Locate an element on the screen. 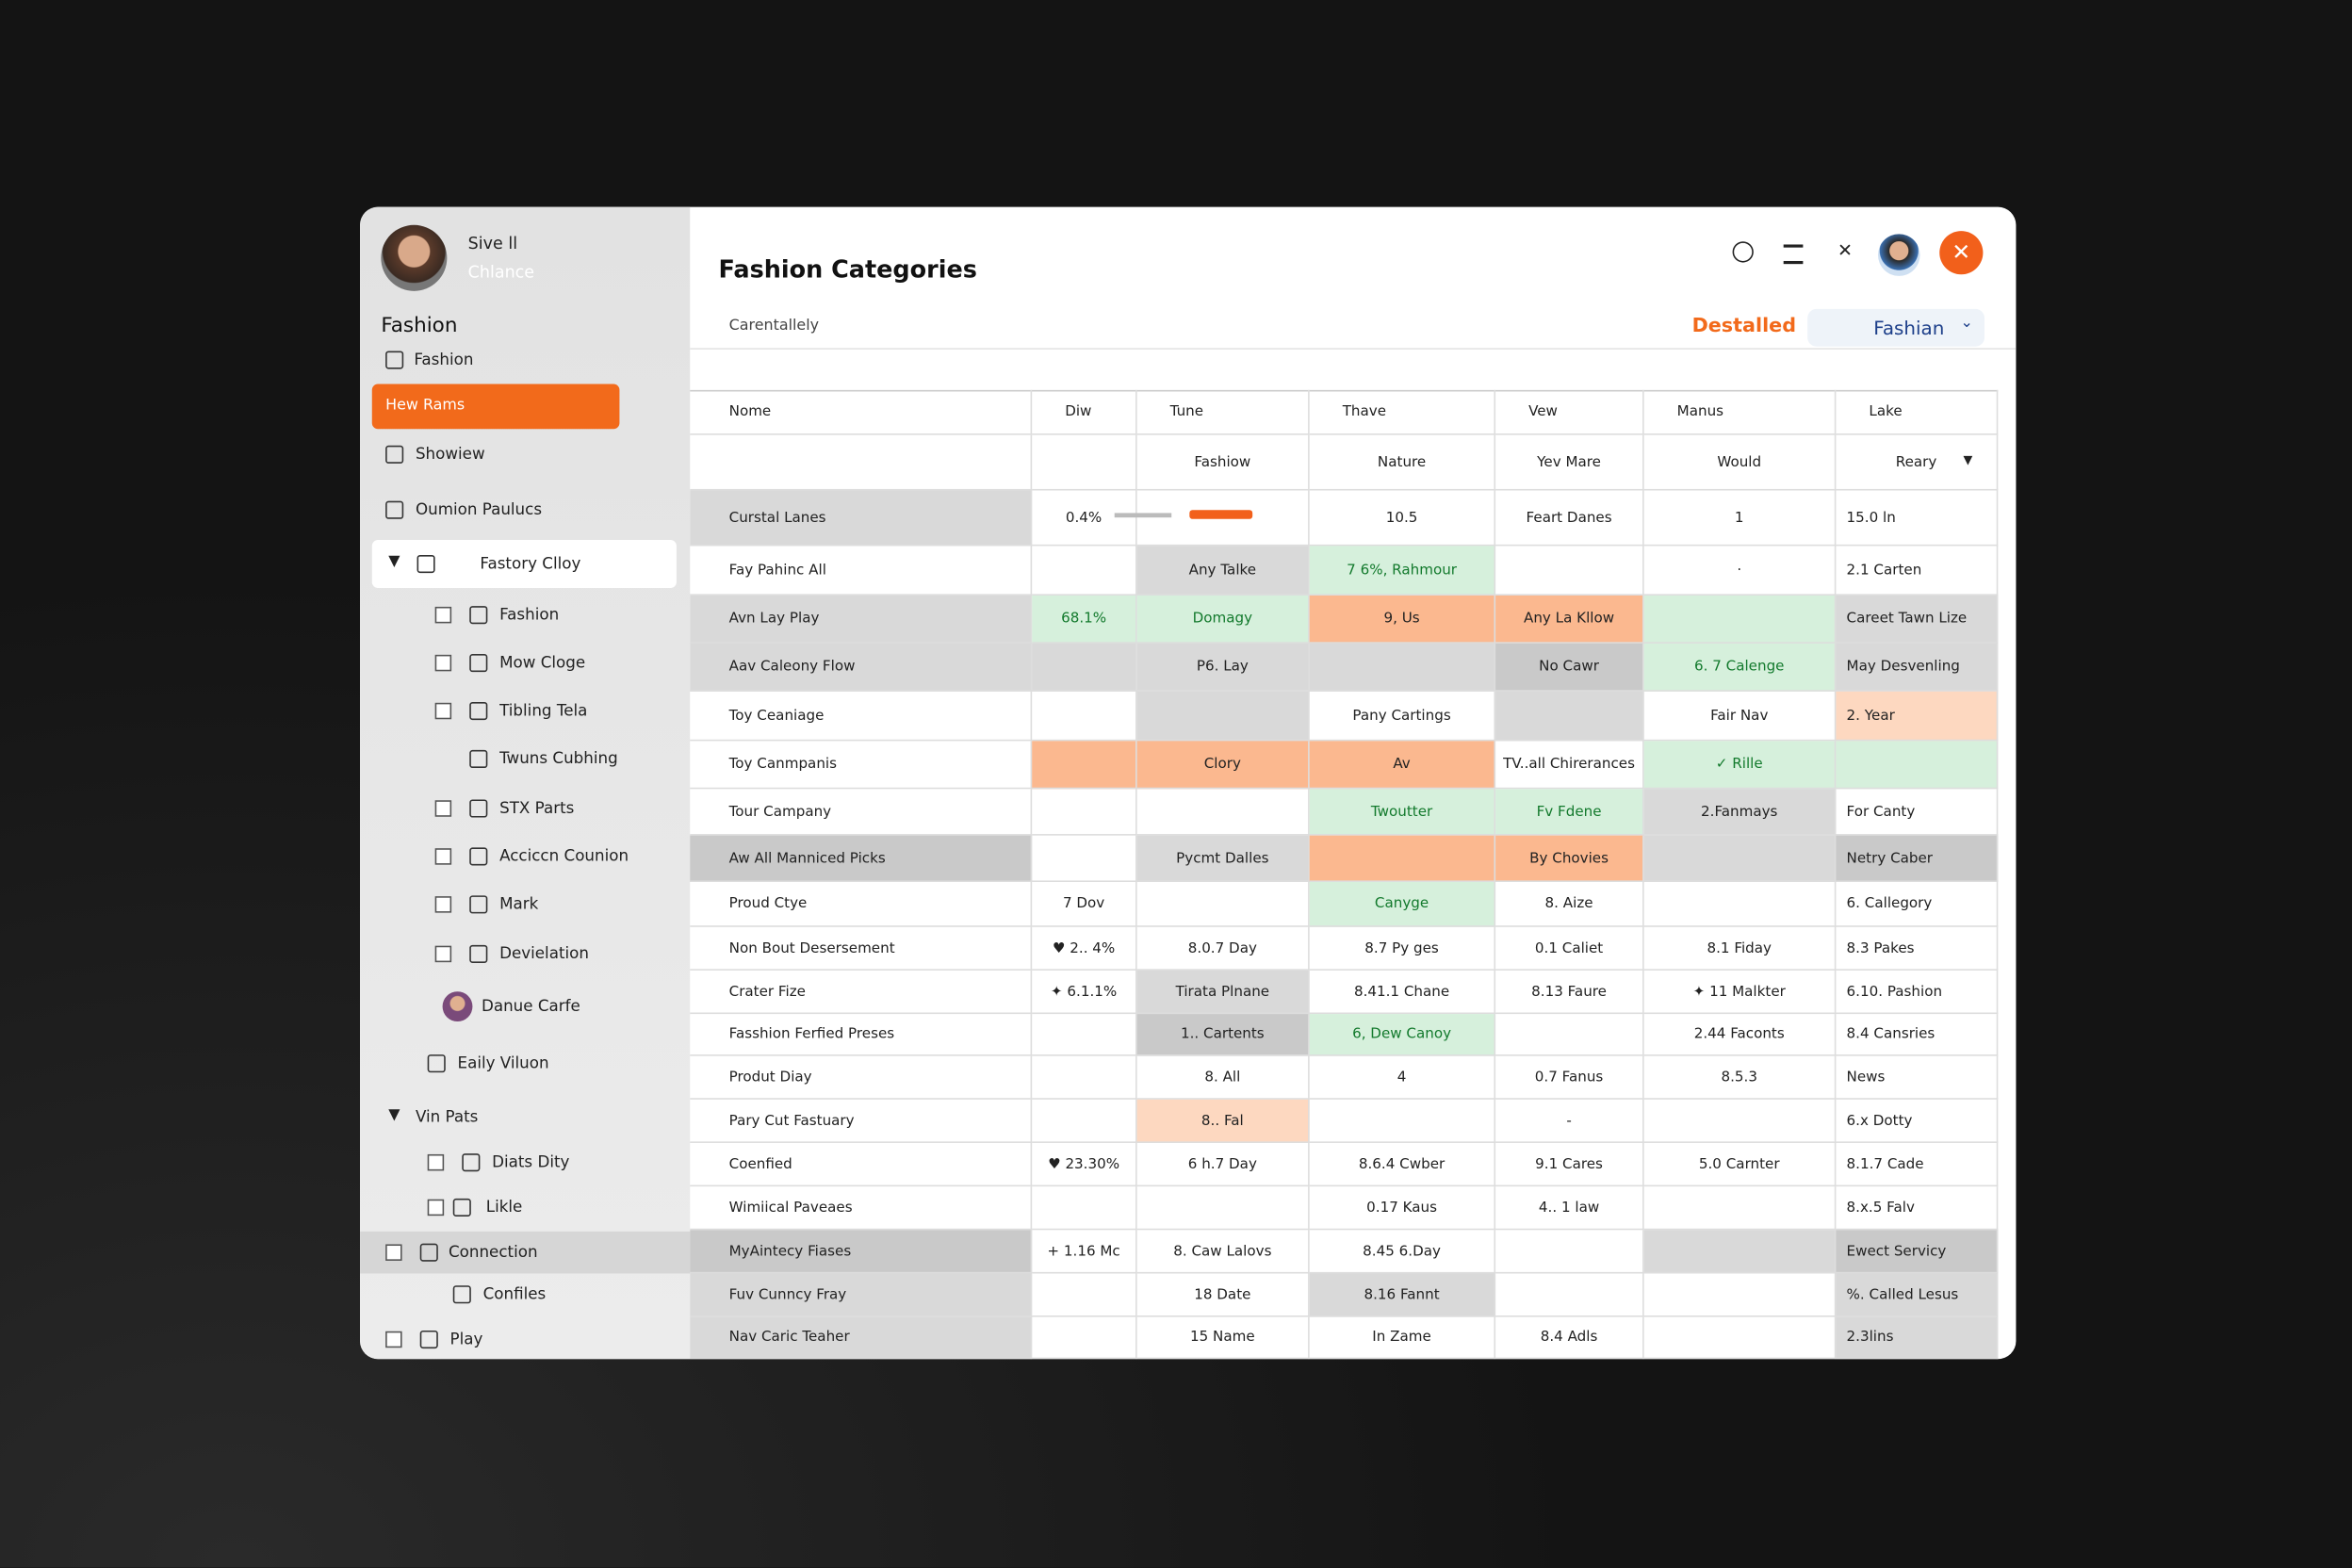 This screenshot has width=2352, height=1568. list-icon is located at coordinates (1794, 255).